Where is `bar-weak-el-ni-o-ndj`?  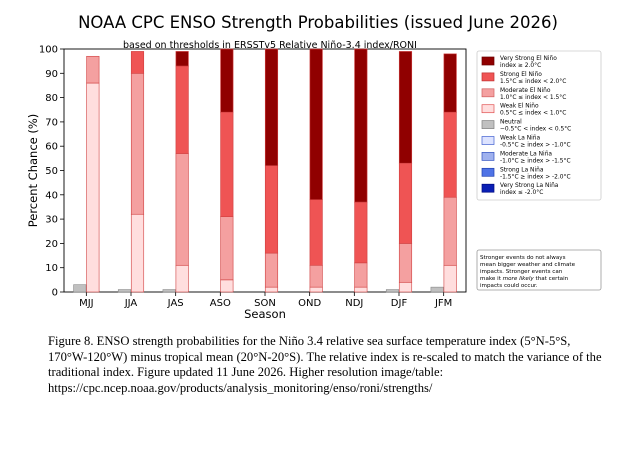
bar-weak-el-ni-o-ndj is located at coordinates (361, 289).